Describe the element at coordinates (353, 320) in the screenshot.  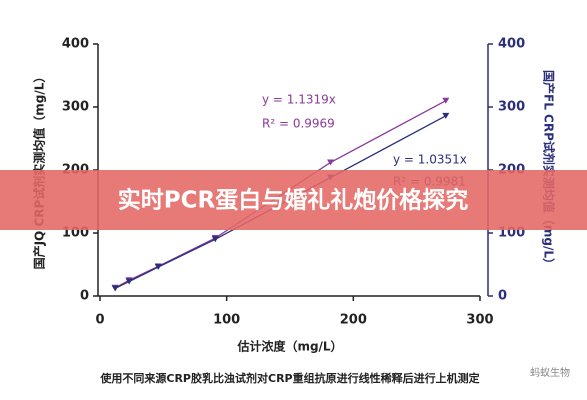
I see `x-tick-label: 200` at that location.